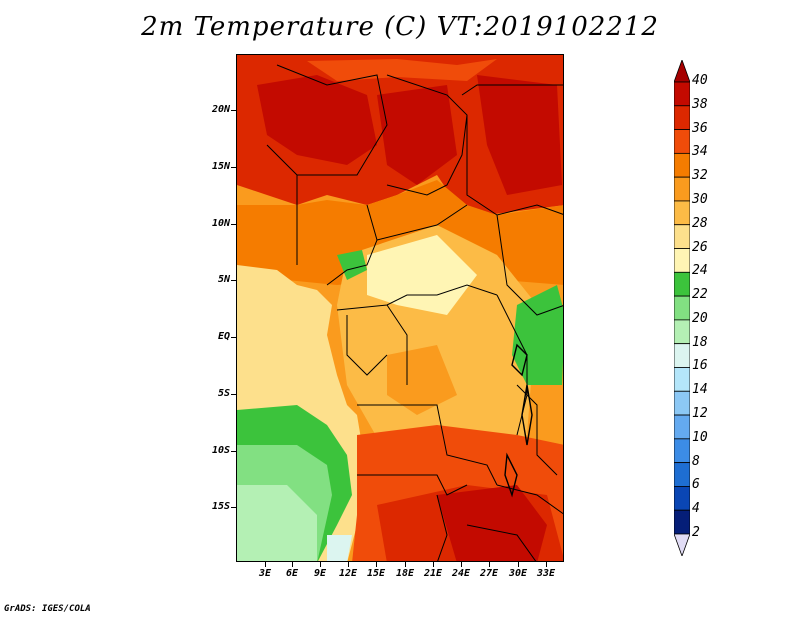  Describe the element at coordinates (265, 573) in the screenshot. I see `lon-label-3e: 3E` at that location.